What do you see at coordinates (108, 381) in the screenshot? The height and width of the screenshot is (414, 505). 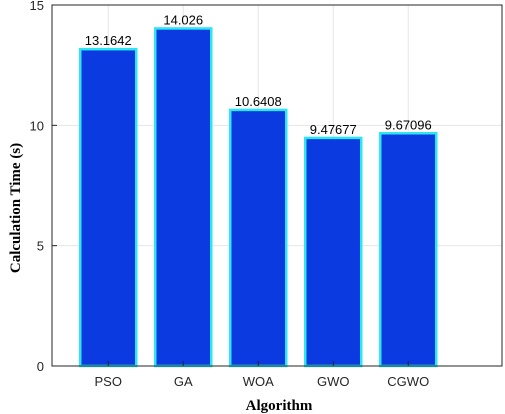 I see `x-tick-label: PSO` at bounding box center [108, 381].